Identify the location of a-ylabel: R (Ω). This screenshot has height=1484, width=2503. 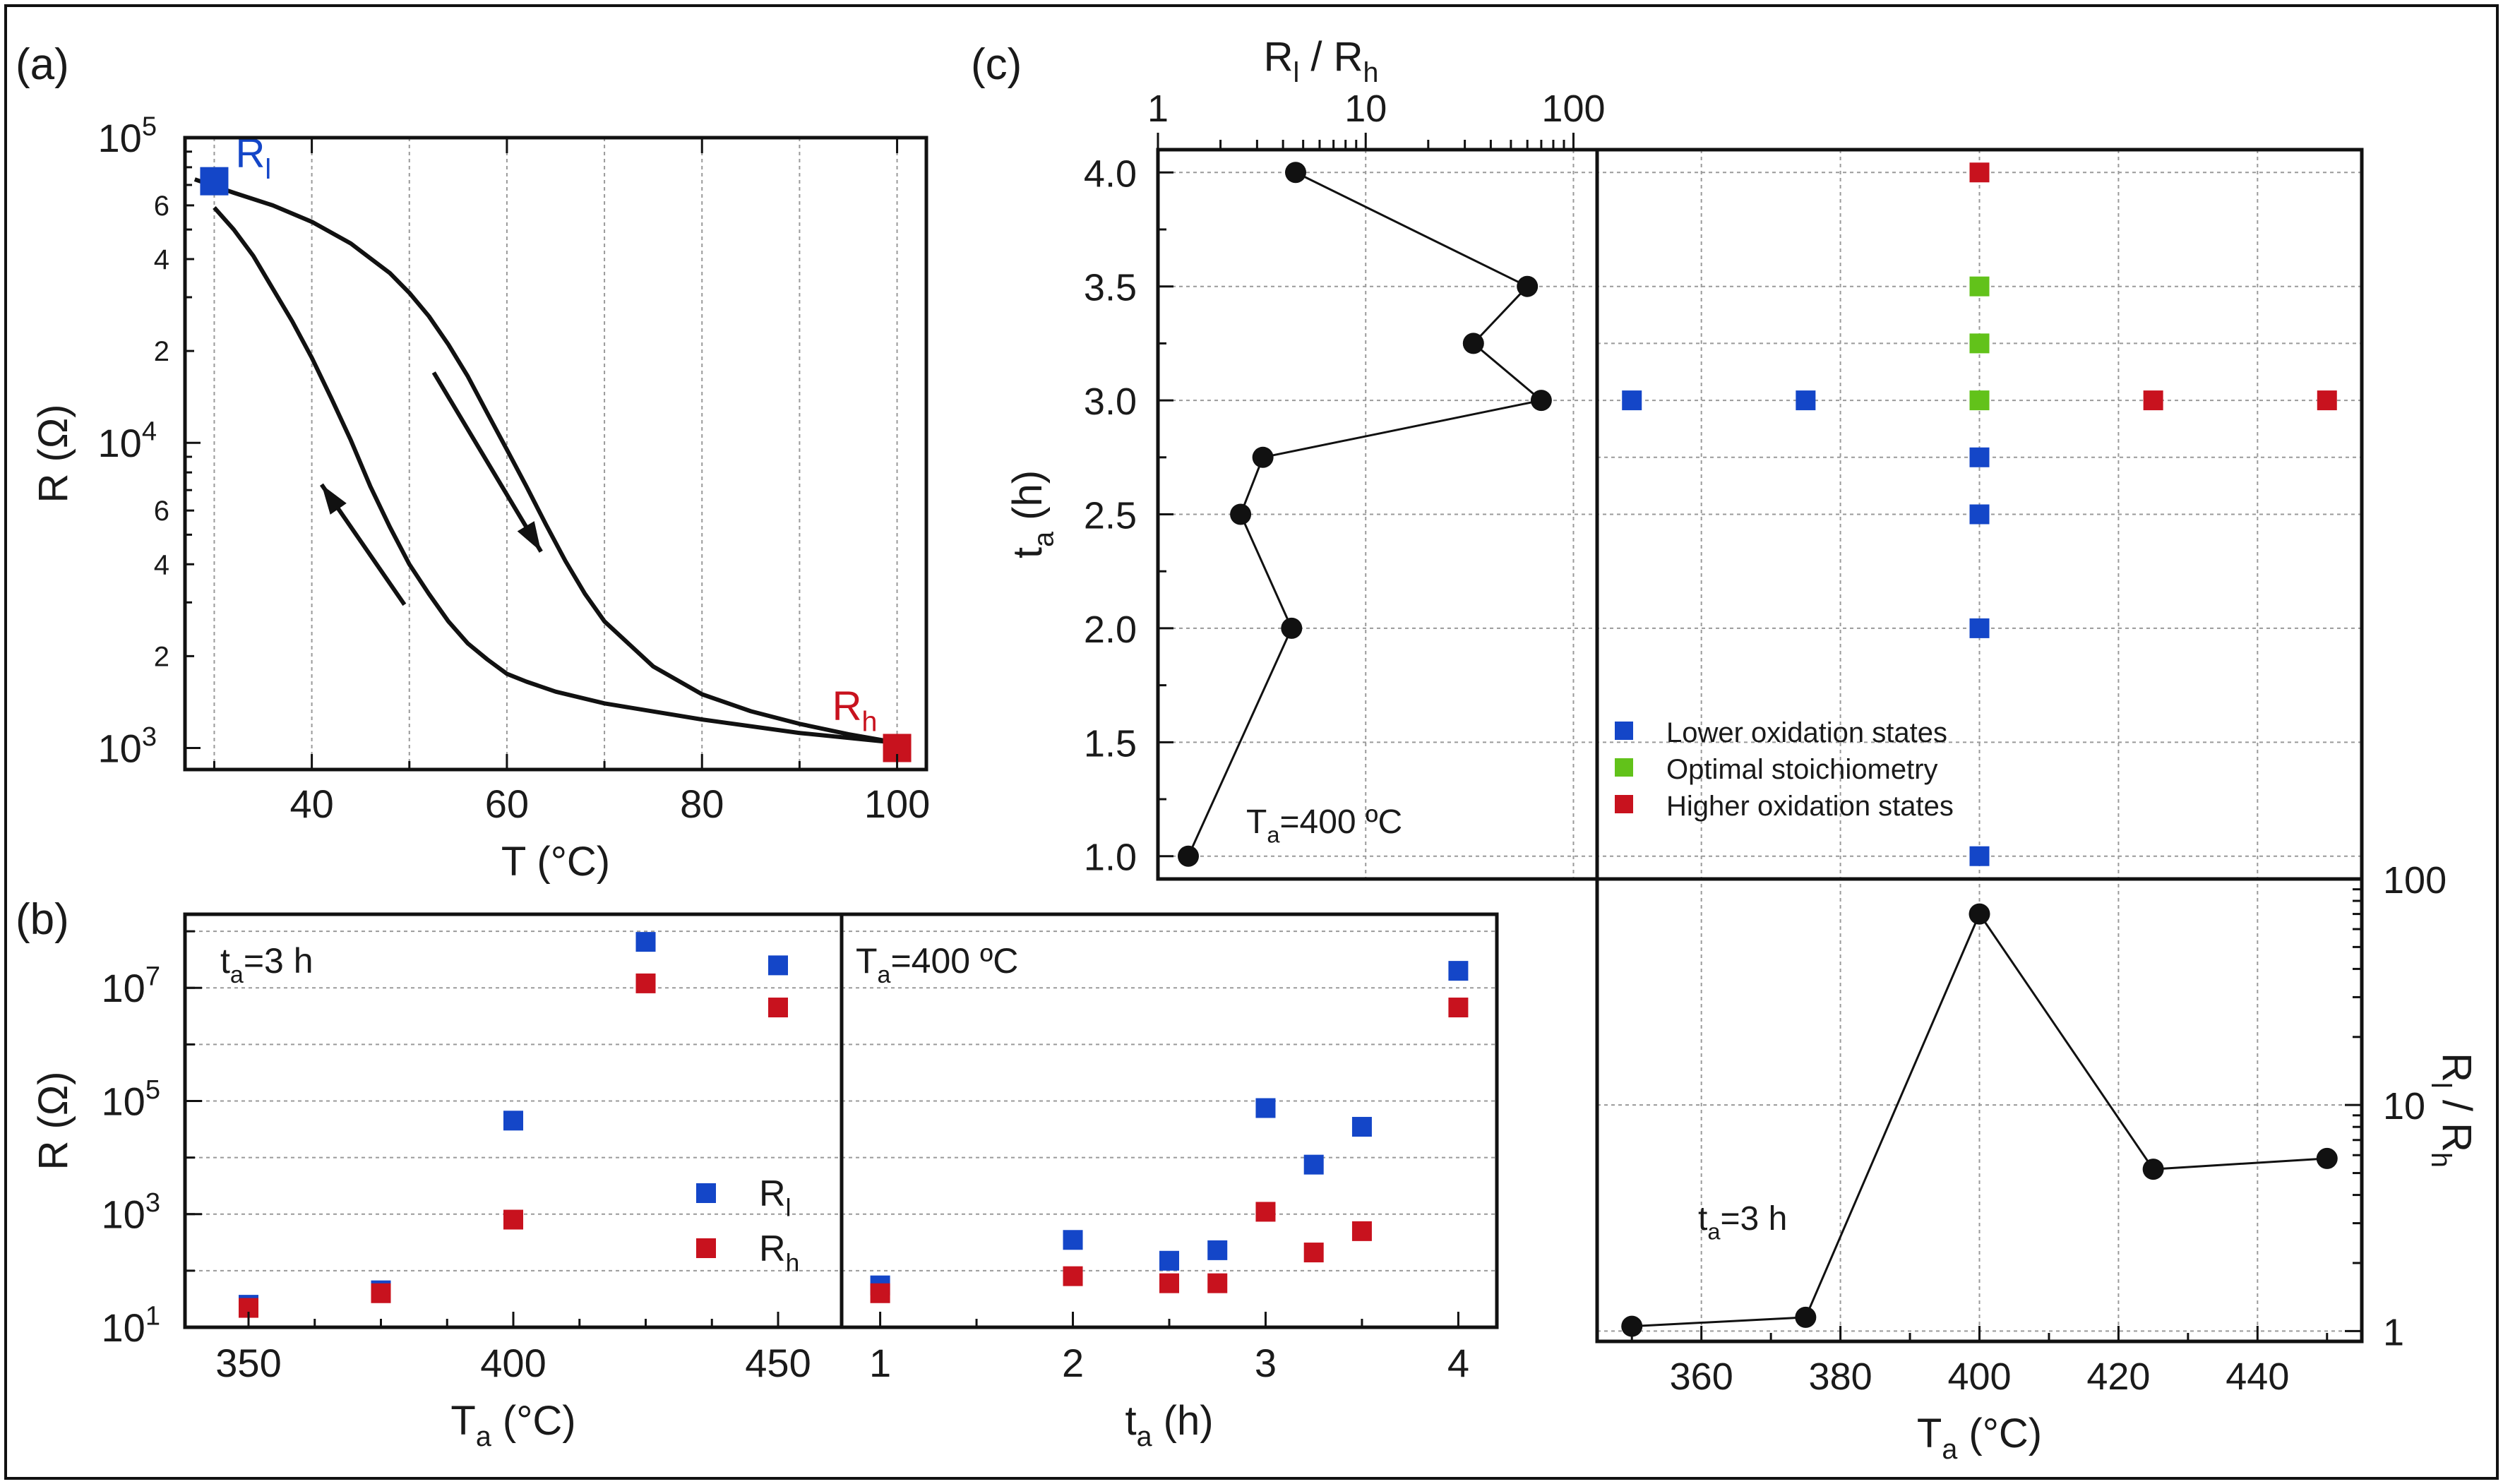
(53, 454).